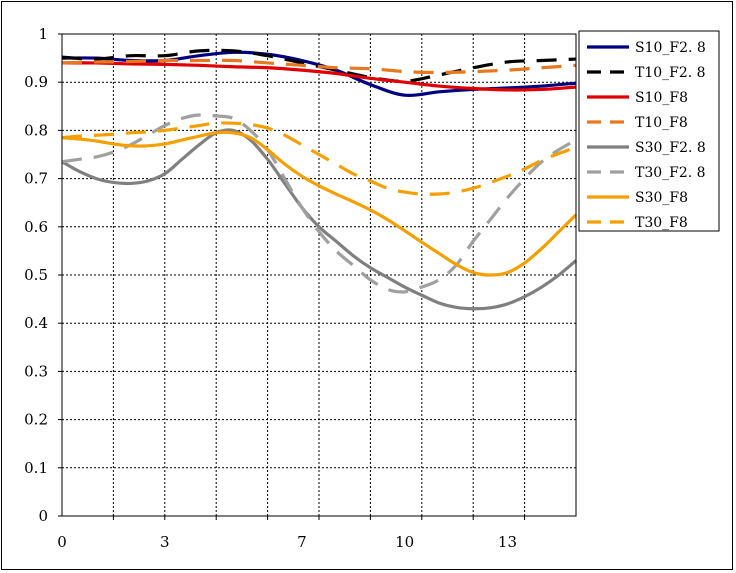 Image resolution: width=736 pixels, height=573 pixels. I want to click on legend-label-t10-f2-8: T10_F2. 8, so click(670, 73).